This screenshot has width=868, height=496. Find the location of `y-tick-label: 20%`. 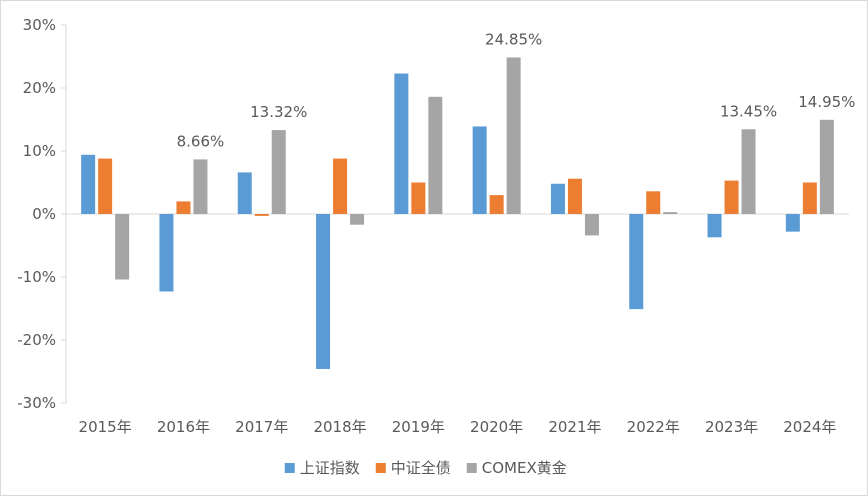

y-tick-label: 20% is located at coordinates (39, 88).